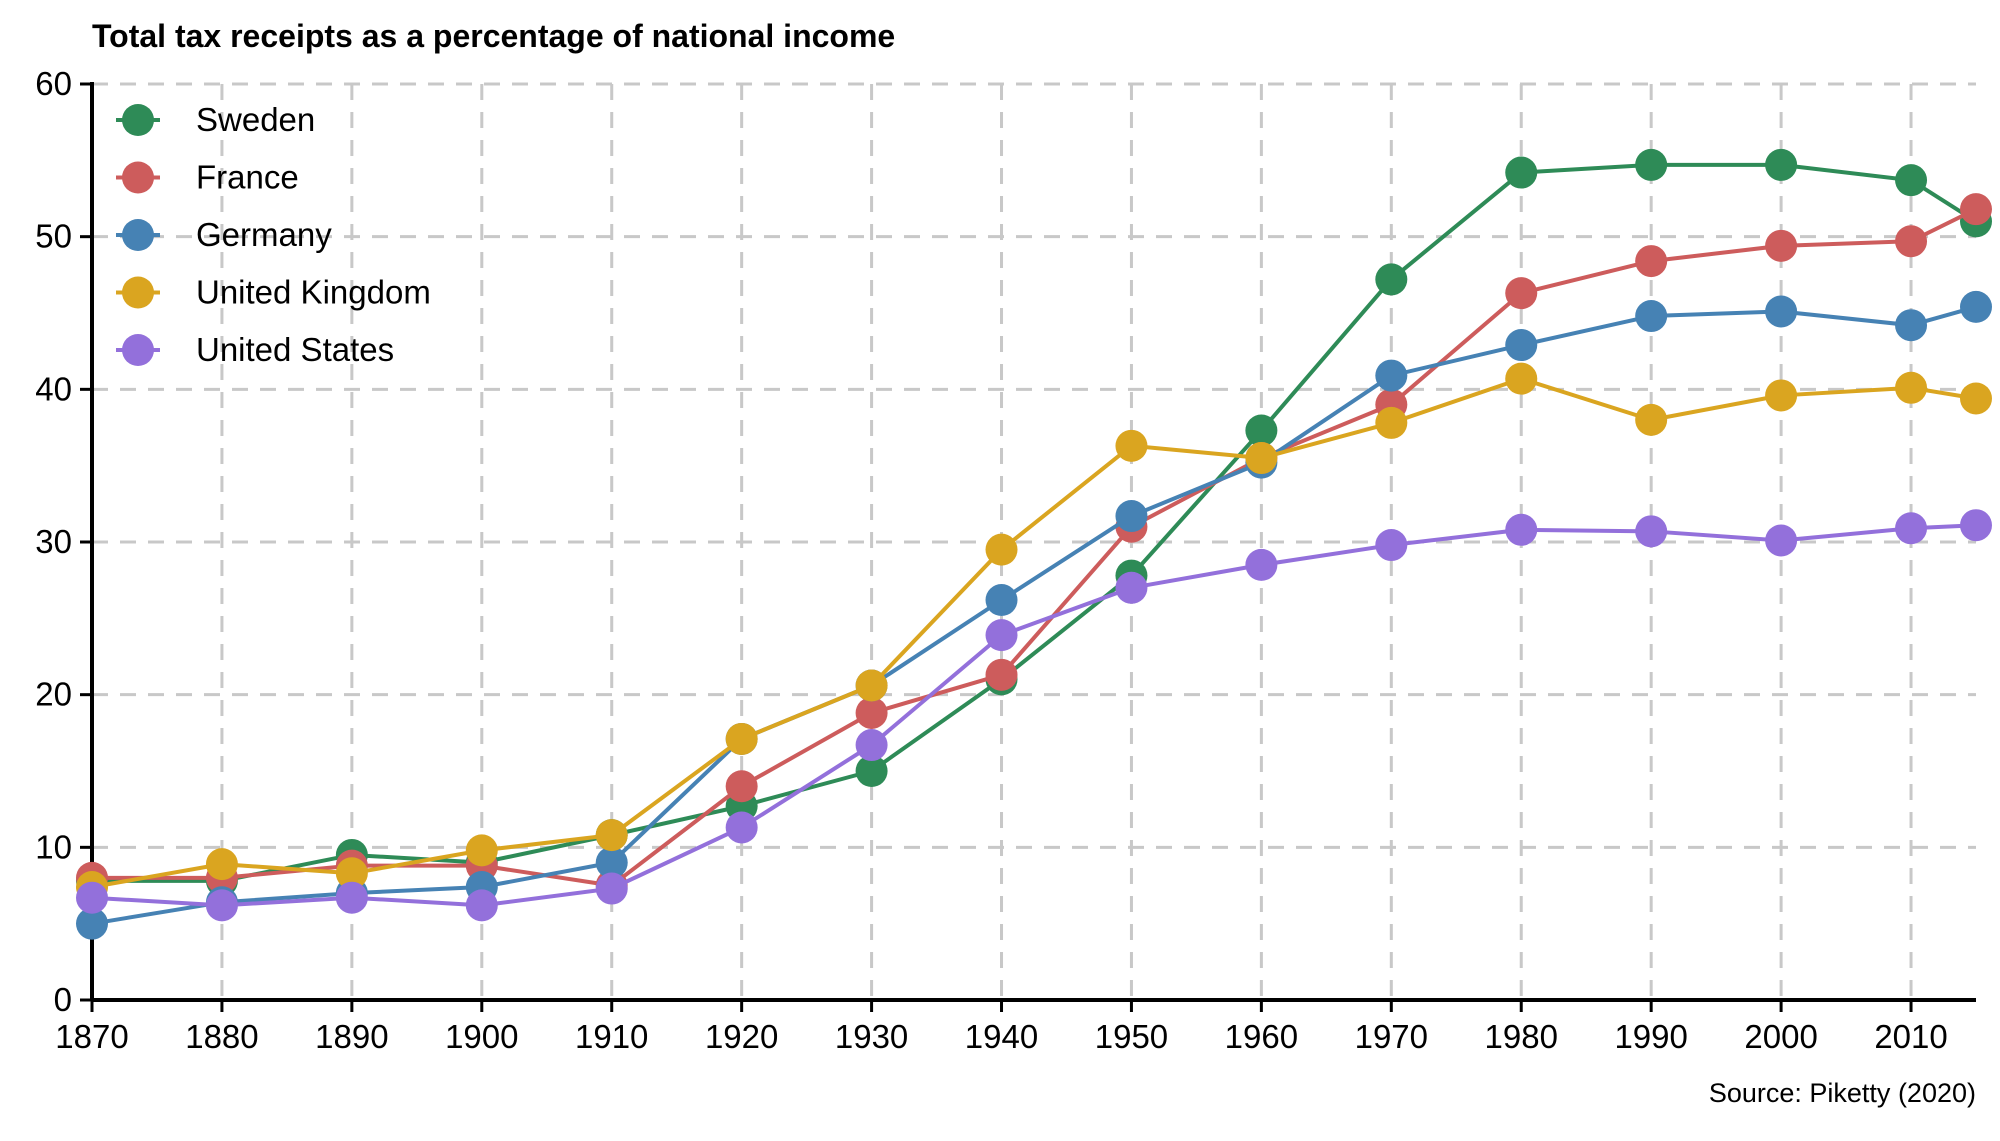  I want to click on x-tick-label: 1980, so click(1521, 1036).